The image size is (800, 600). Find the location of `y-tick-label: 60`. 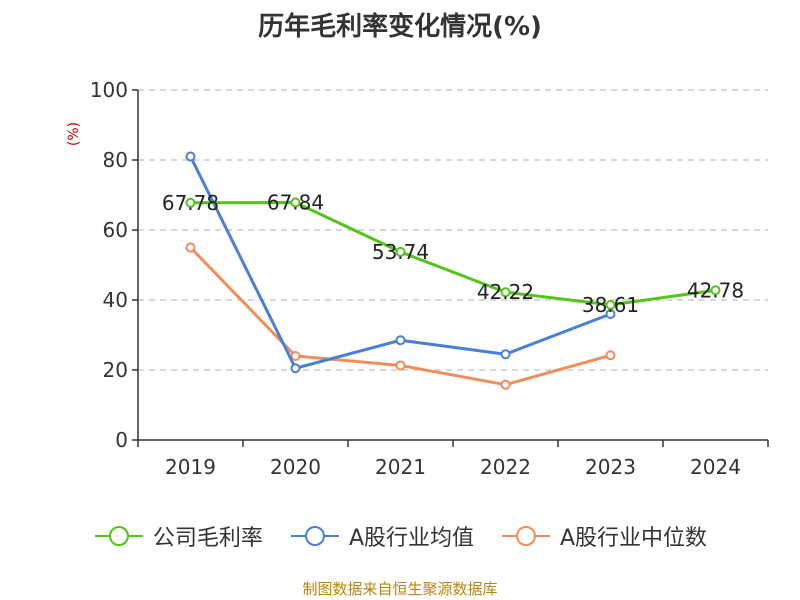

y-tick-label: 60 is located at coordinates (115, 230).